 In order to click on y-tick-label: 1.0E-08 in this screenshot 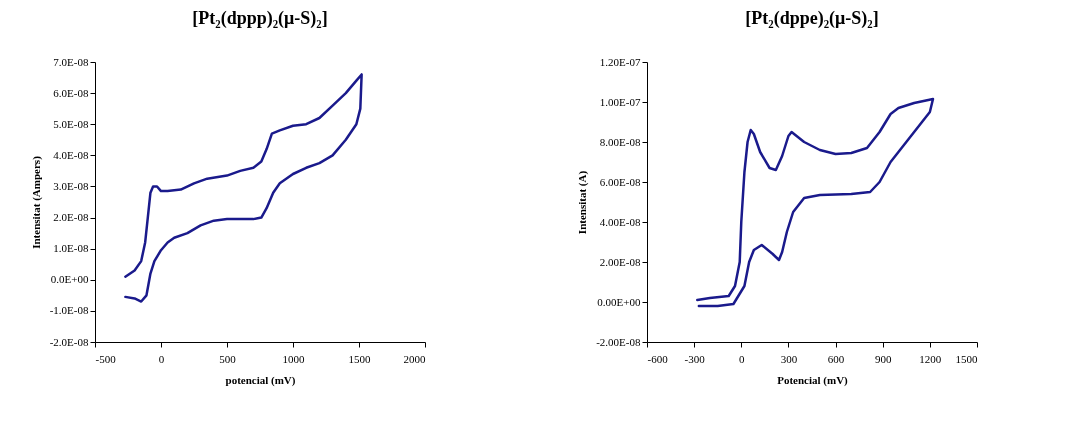, I will do `click(71, 248)`.